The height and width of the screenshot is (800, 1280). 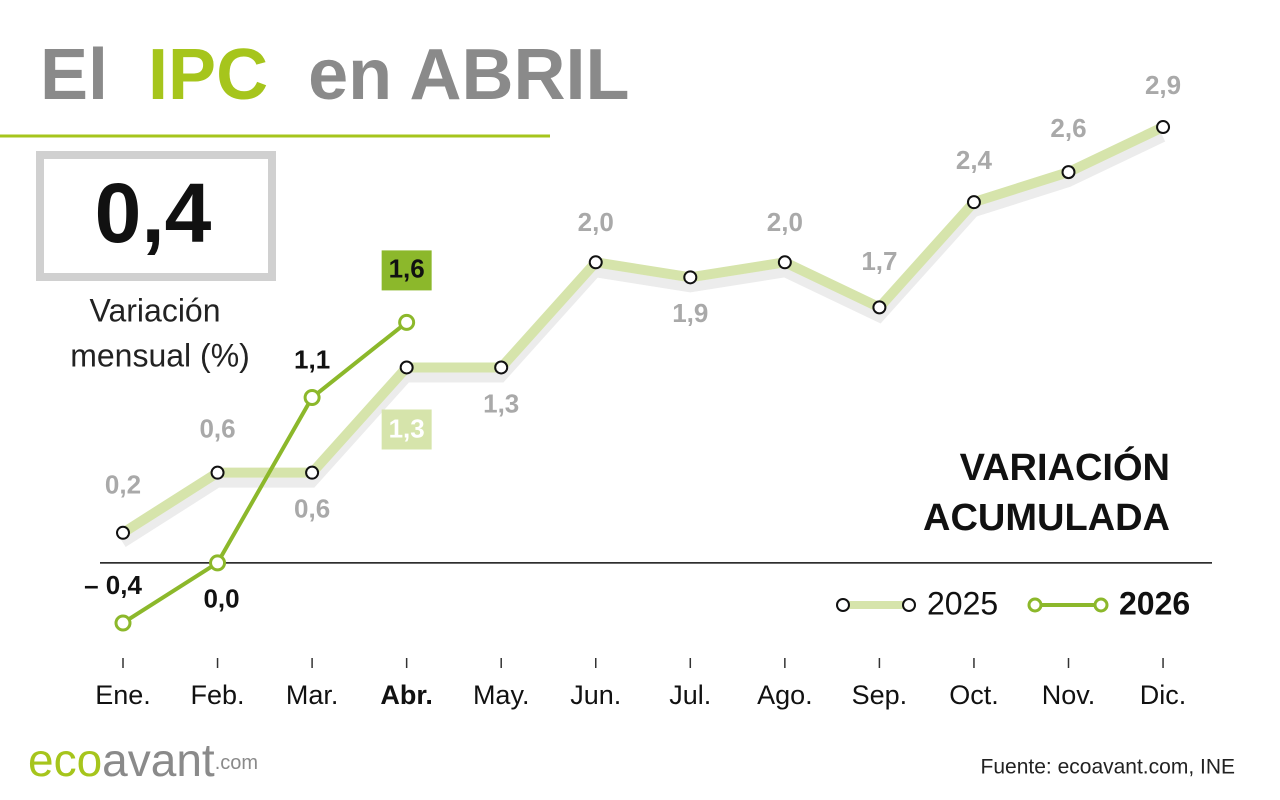 I want to click on headline-caption: Variación, so click(x=154, y=310).